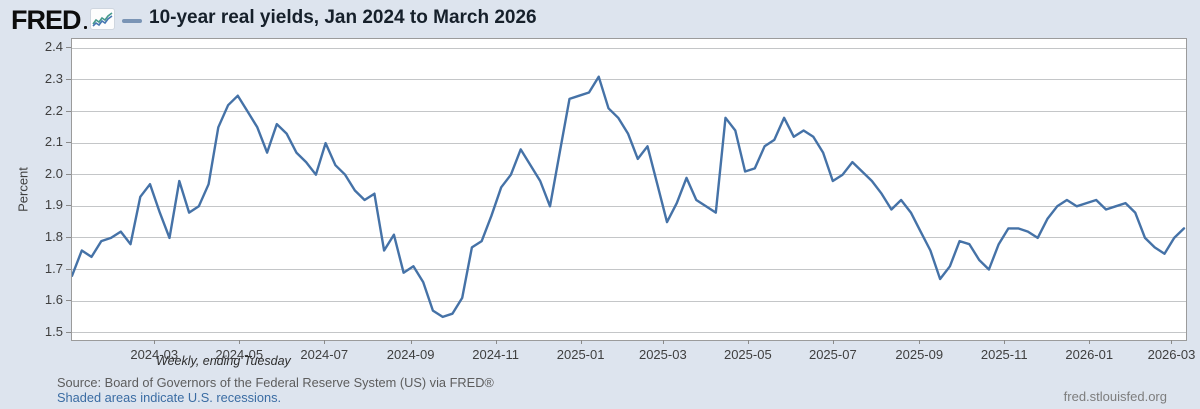 This screenshot has width=1200, height=409. I want to click on y-axis-tick-label: 2.2, so click(53, 110).